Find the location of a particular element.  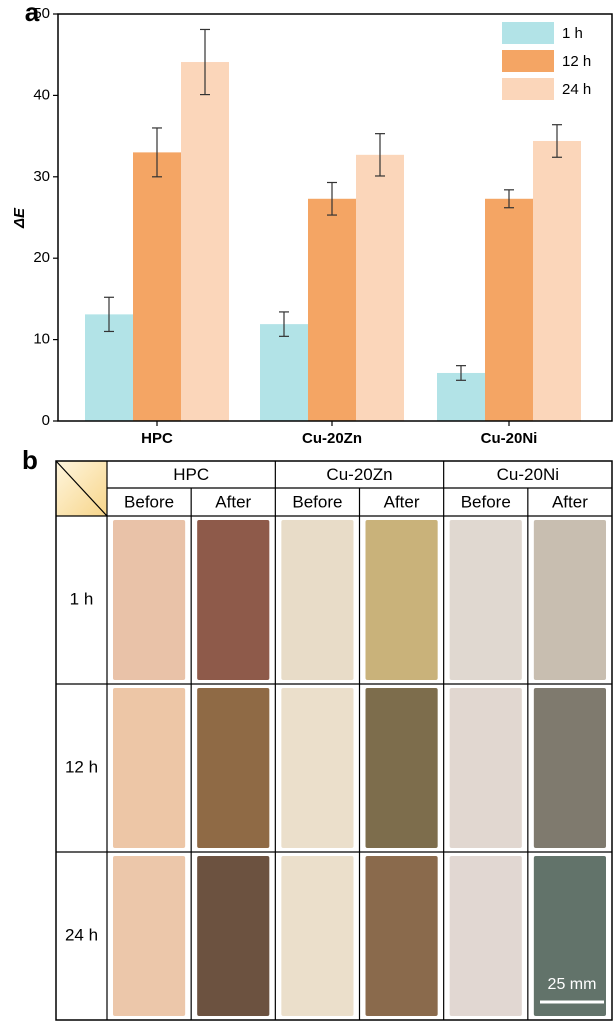

y-tick-label: 30 is located at coordinates (41, 176).